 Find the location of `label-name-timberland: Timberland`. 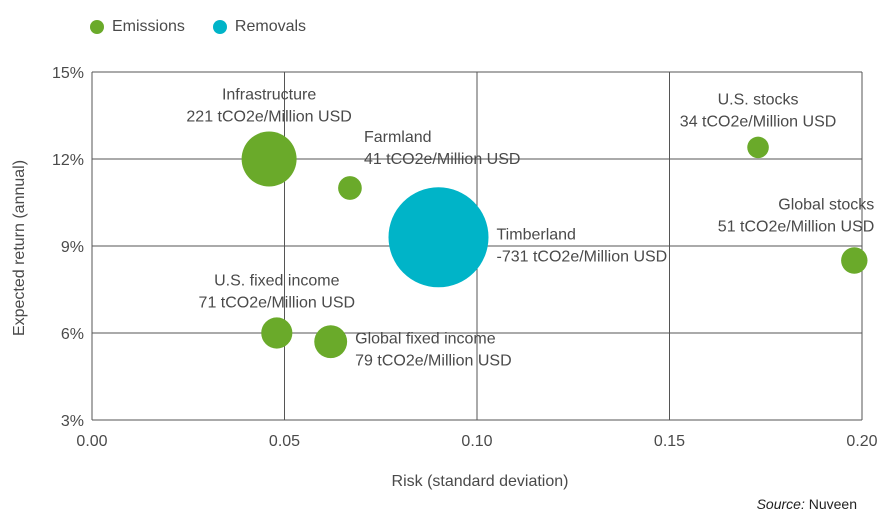

label-name-timberland: Timberland is located at coordinates (536, 234).